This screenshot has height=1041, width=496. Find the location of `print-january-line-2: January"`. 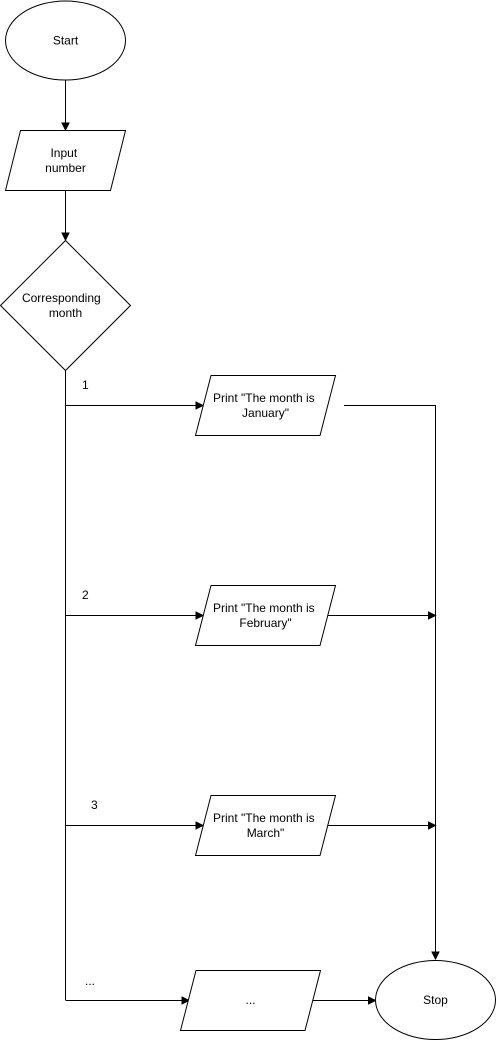

print-january-line-2: January" is located at coordinates (265, 413).